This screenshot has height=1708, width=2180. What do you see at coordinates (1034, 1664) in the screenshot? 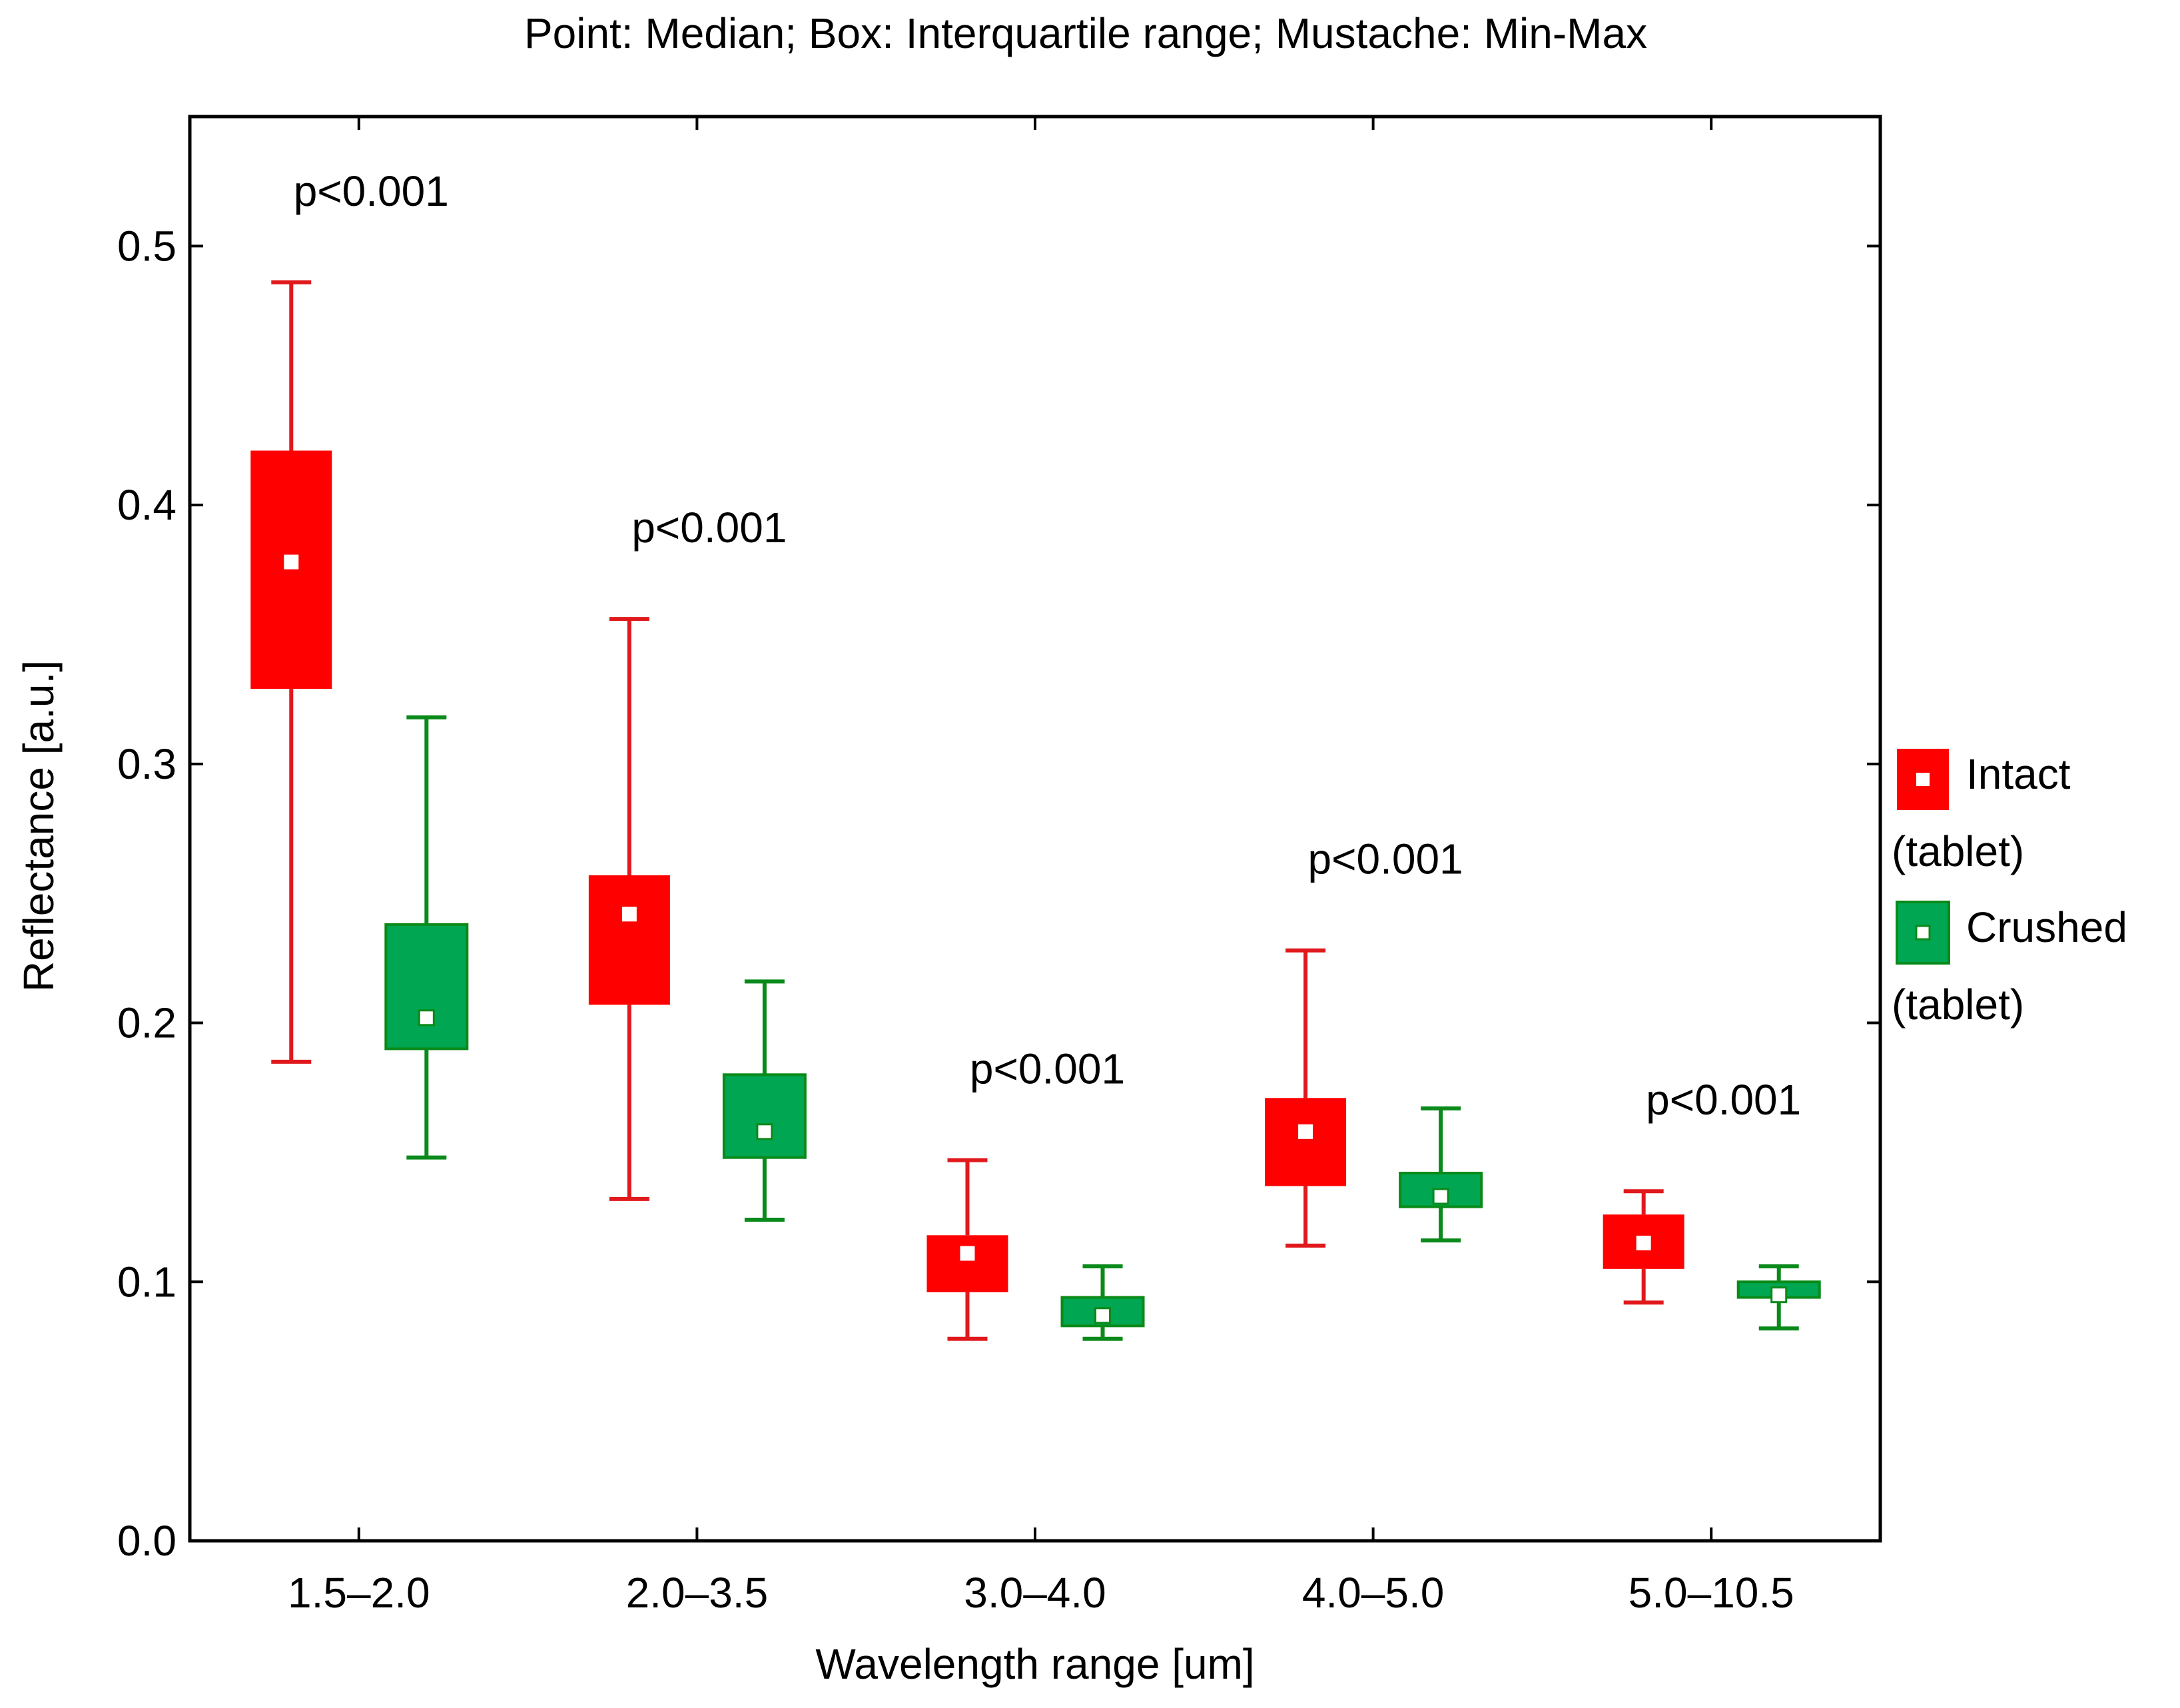
I see `x-axis-label: Wavelength range [um]` at bounding box center [1034, 1664].